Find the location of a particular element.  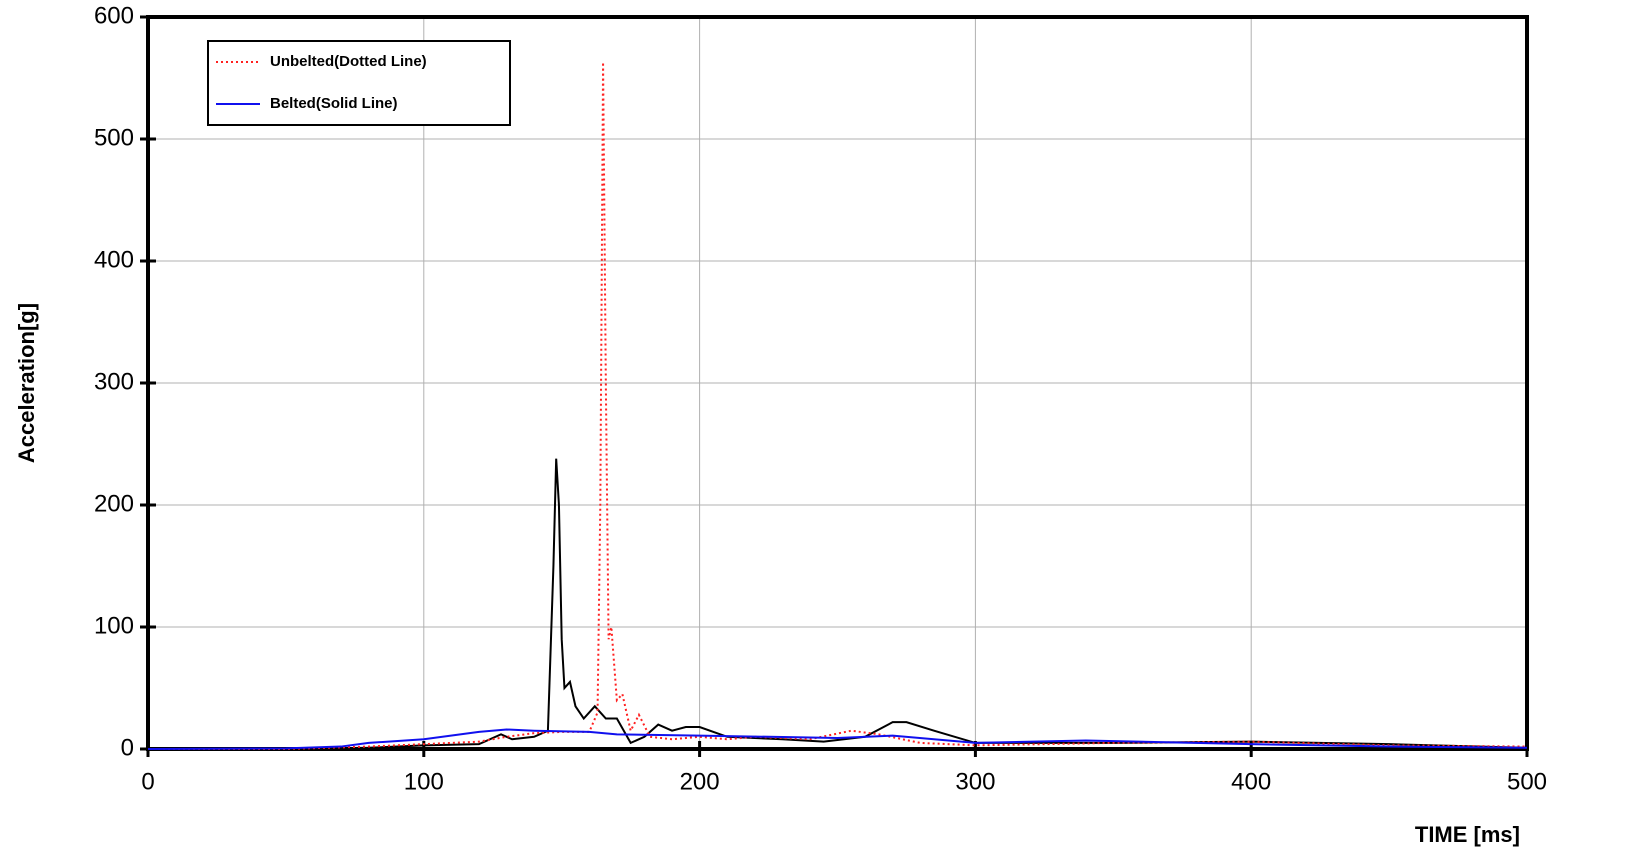

x-tick-label: 400 is located at coordinates (1251, 781).